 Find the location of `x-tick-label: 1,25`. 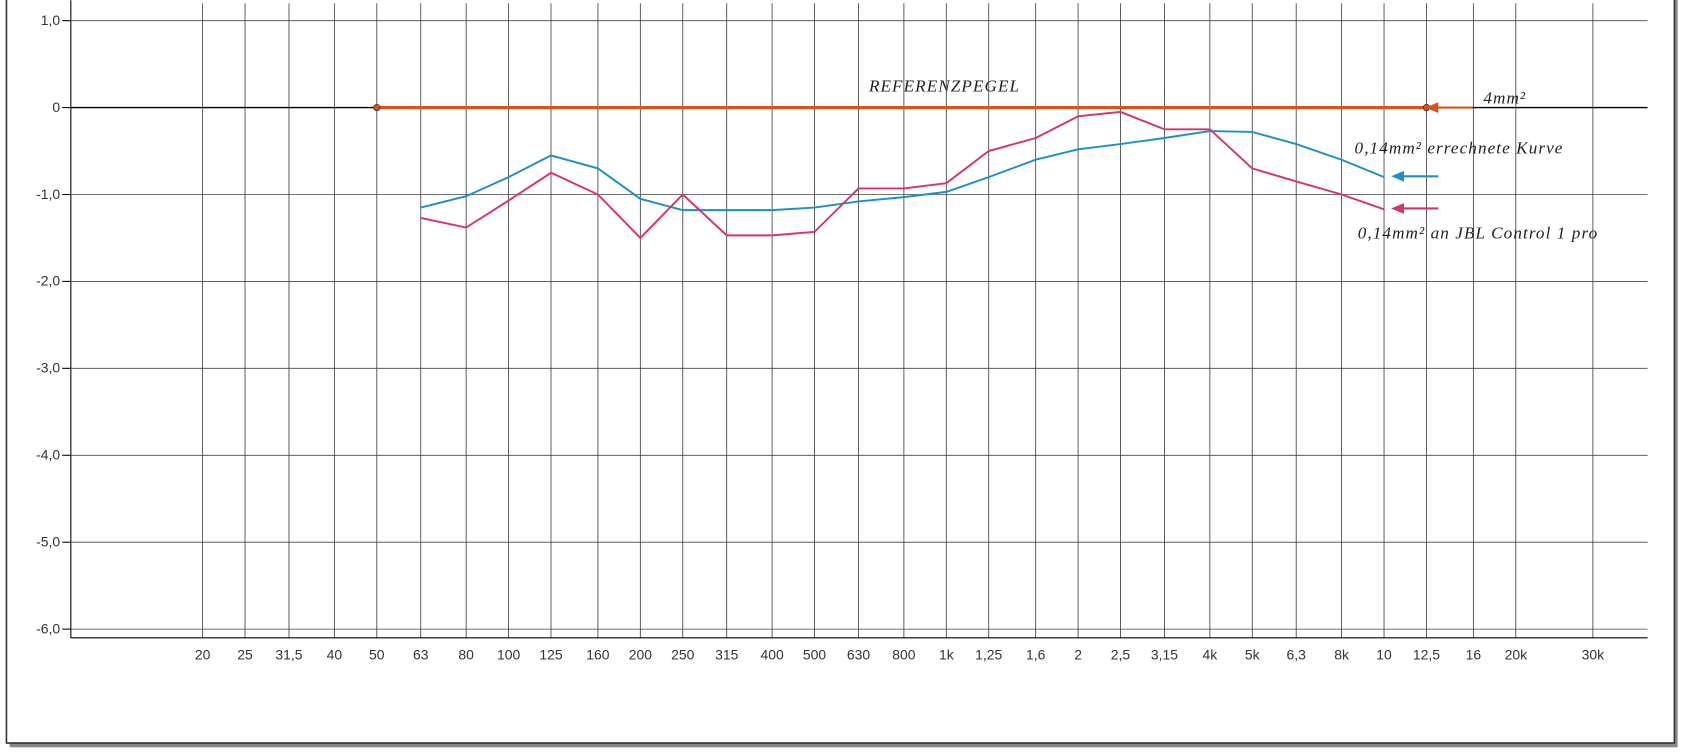

x-tick-label: 1,25 is located at coordinates (988, 654).